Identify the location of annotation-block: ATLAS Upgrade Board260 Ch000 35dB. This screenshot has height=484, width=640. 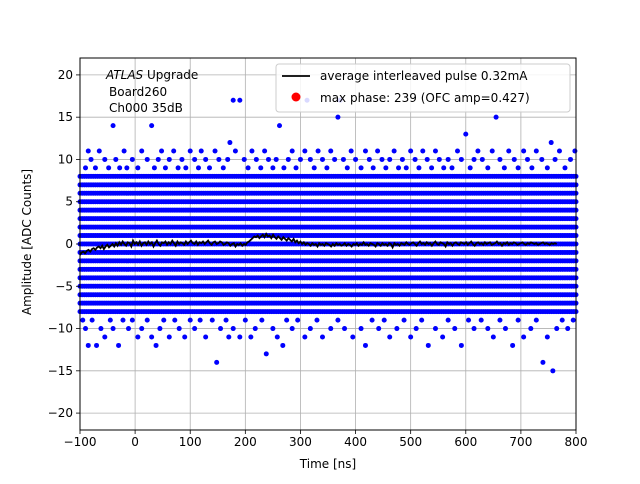
(151, 91).